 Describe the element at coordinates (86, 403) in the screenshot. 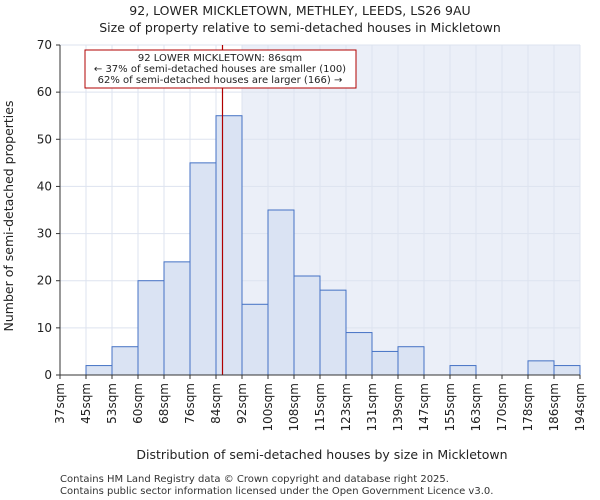

I see `x-tick-label: 45sqm` at that location.